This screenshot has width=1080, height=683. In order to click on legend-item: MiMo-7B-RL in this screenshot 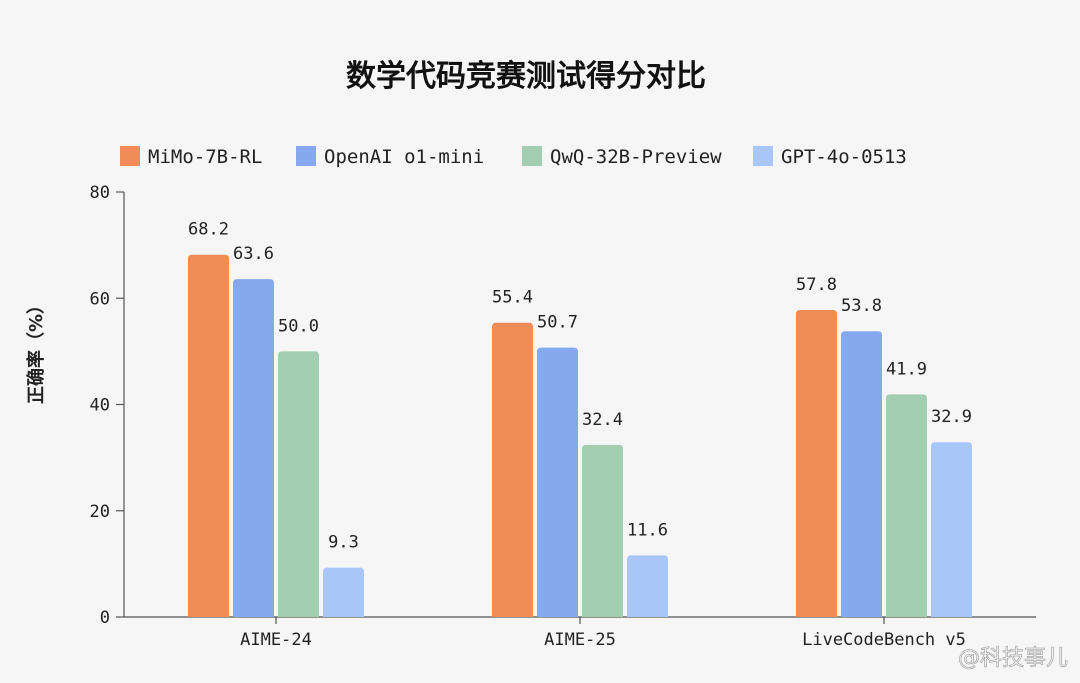, I will do `click(191, 157)`.